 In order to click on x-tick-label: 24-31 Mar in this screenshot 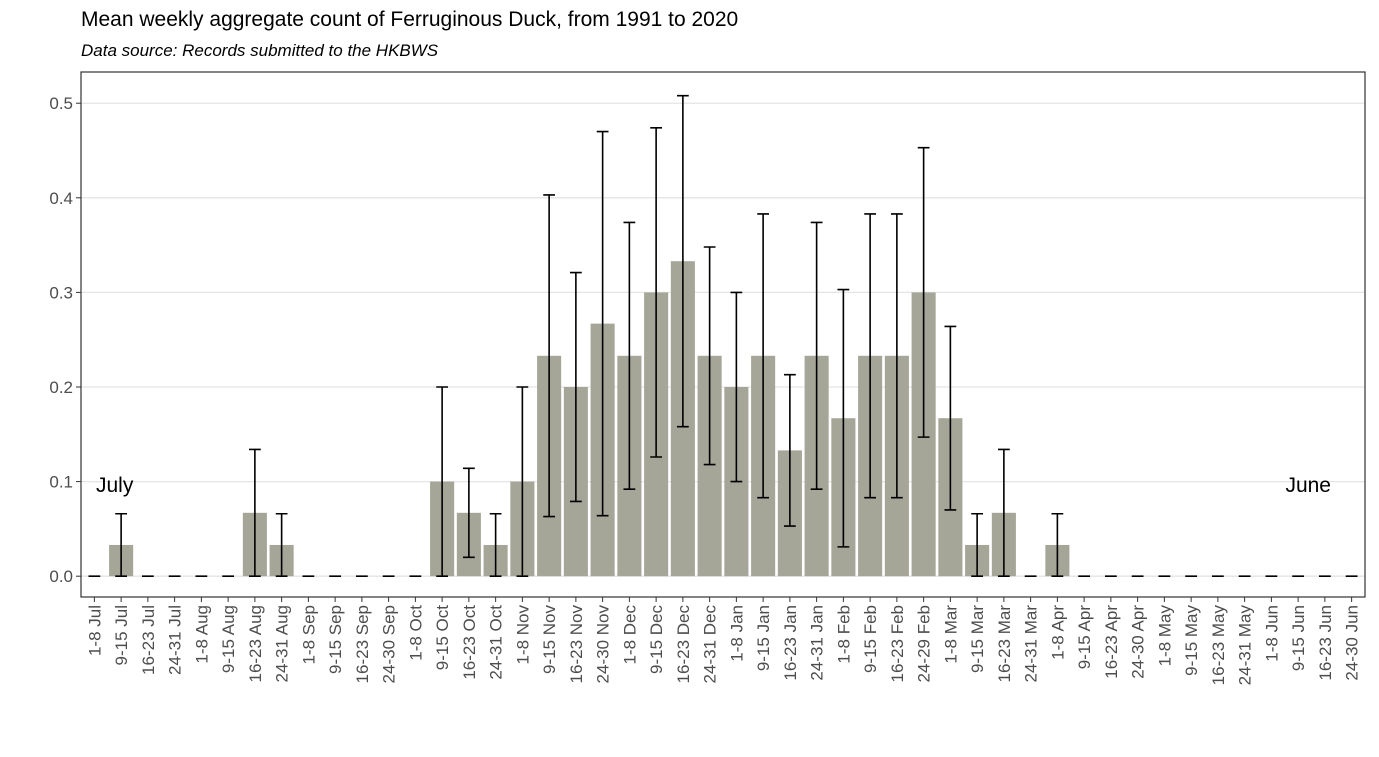, I will do `click(1031, 644)`.